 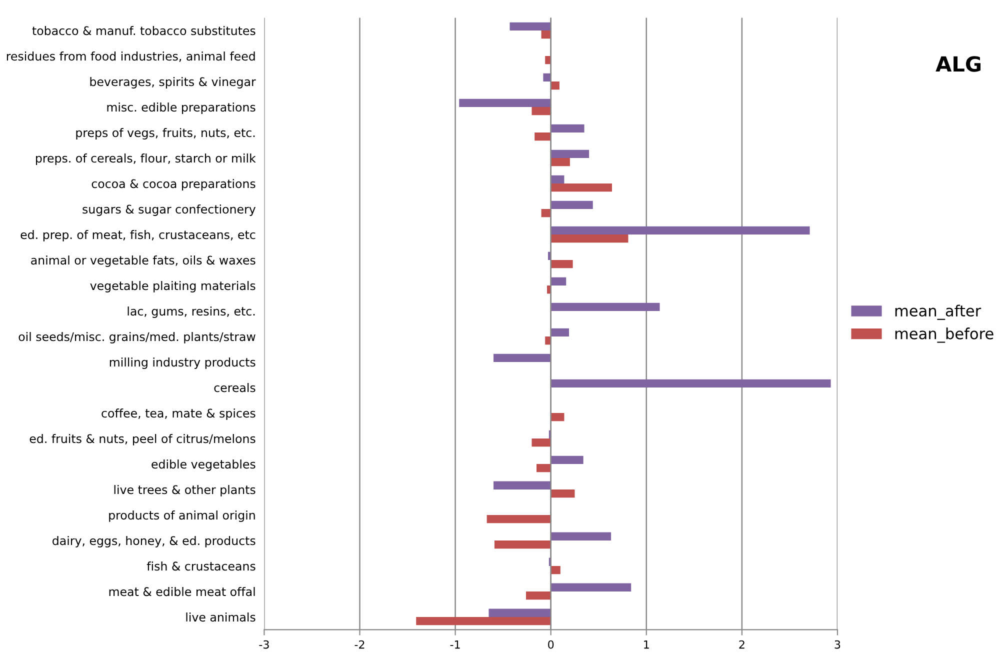 What do you see at coordinates (154, 542) in the screenshot?
I see `y-tick-label: dairy, eggs, honey, & ed. products` at bounding box center [154, 542].